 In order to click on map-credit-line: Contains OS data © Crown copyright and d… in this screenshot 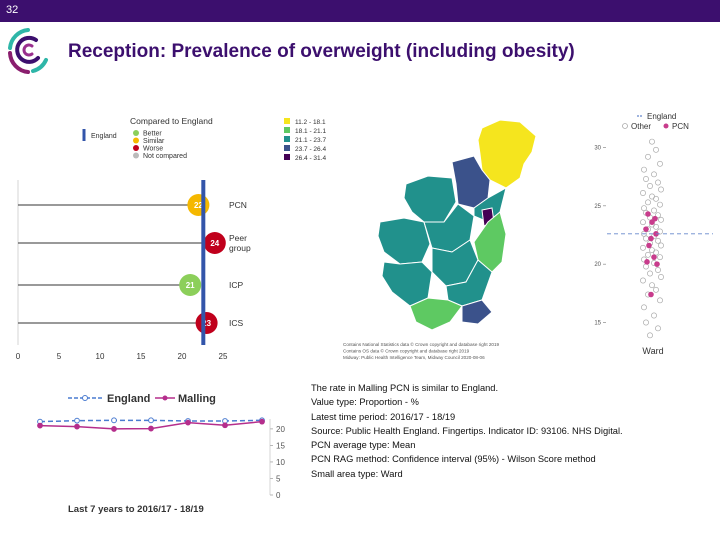, I will do `click(406, 351)`.